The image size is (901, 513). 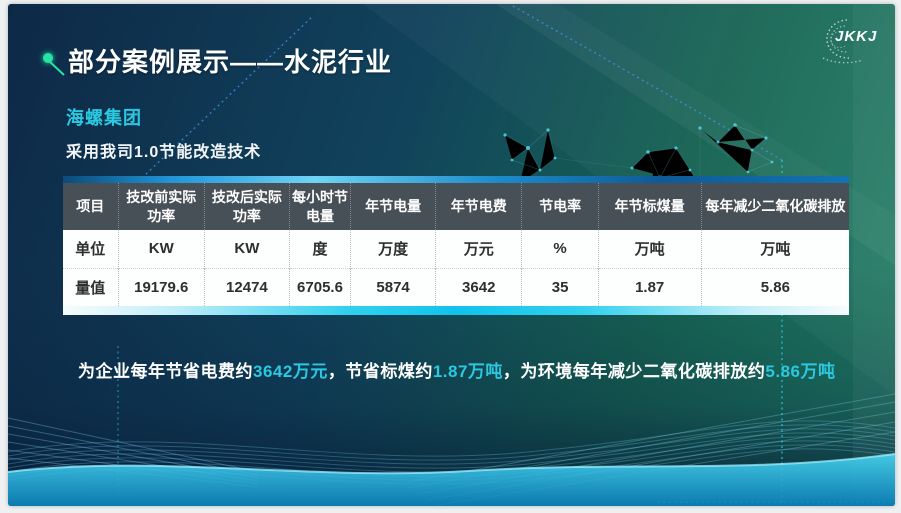 I want to click on table-cell: 6705.6, so click(x=319, y=286).